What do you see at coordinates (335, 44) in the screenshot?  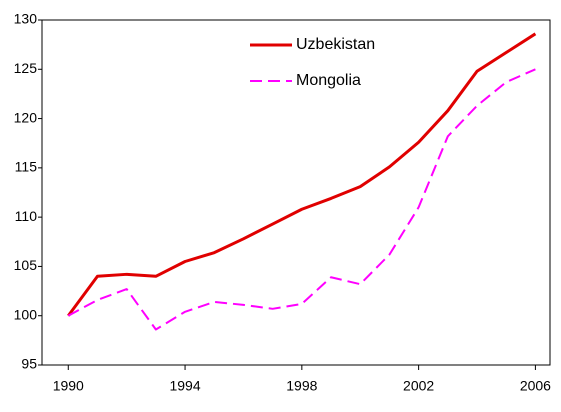 I see `legend-label: Uzbekistan` at bounding box center [335, 44].